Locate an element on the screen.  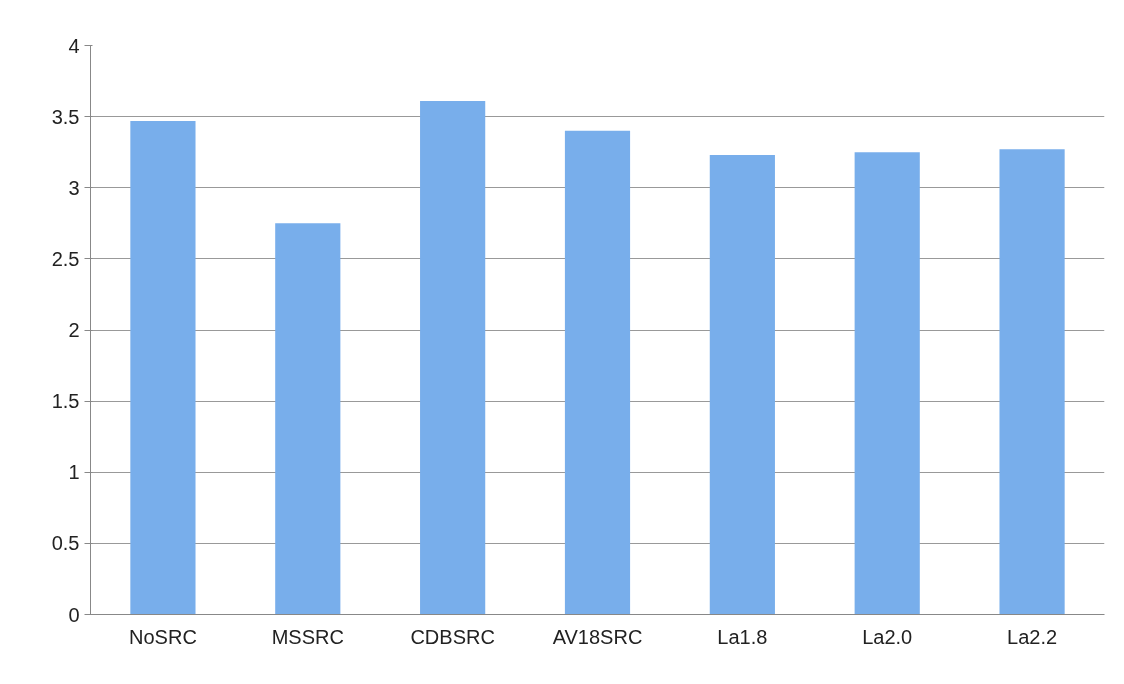
x-tick-label: La2.0 is located at coordinates (887, 636).